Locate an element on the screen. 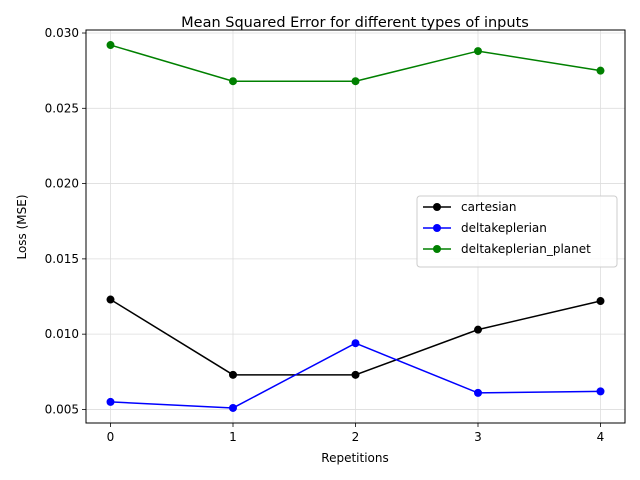  x-tick-label: 3 is located at coordinates (478, 437).